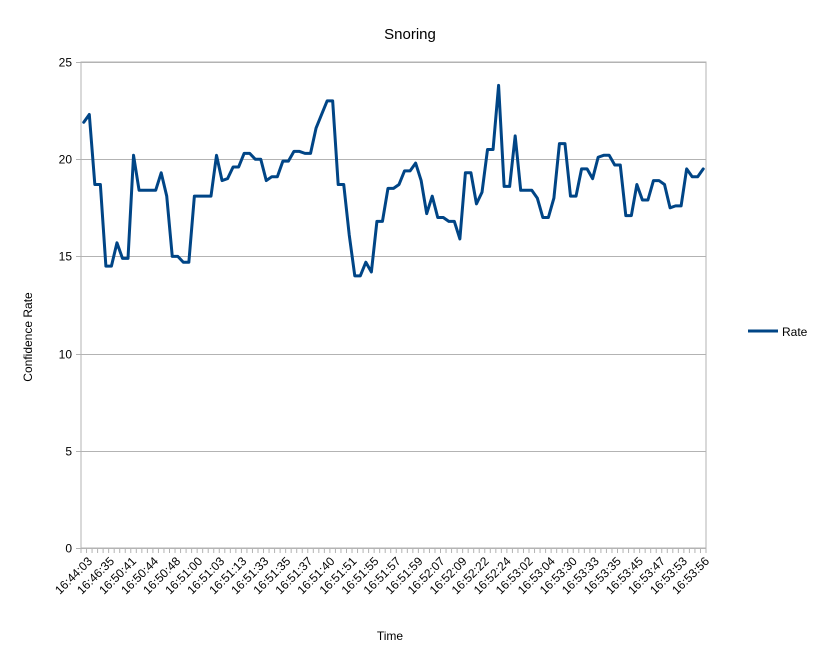 This screenshot has width=821, height=664. I want to click on y-tick-label: 0, so click(68, 549).